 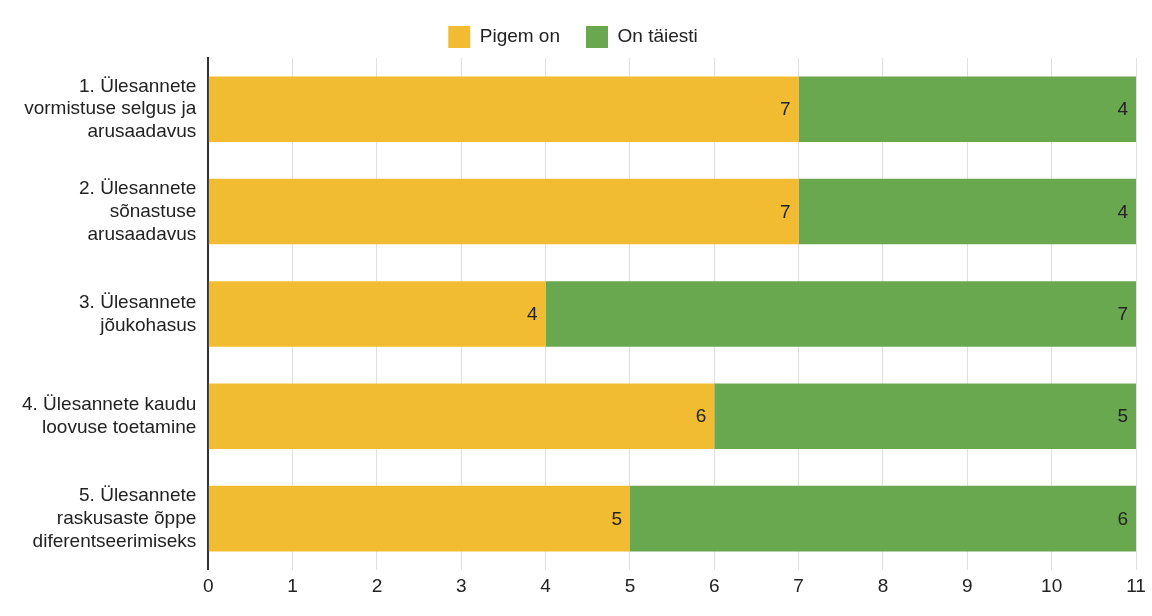 I want to click on legend-label: Pigem on, so click(x=520, y=36).